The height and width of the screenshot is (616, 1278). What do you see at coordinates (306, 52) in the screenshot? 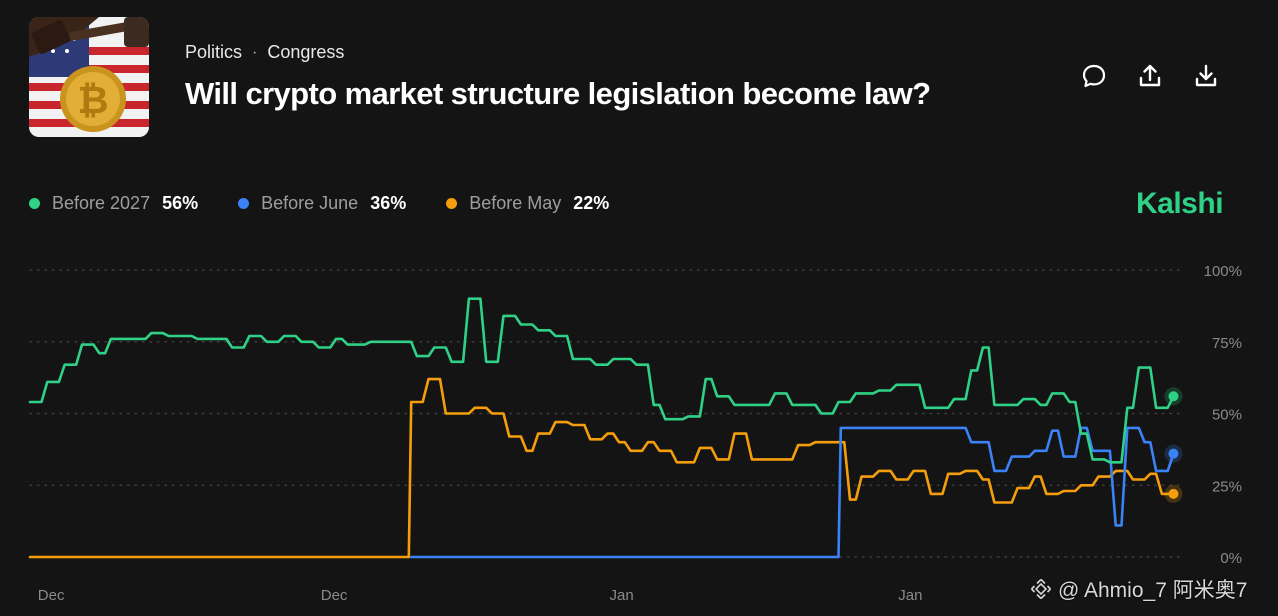
I see `breadcrumb-subcategory: Congress` at bounding box center [306, 52].